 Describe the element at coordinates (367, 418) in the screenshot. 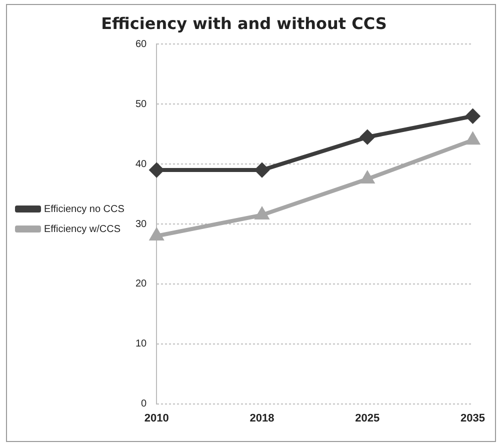

I see `x-tick-label: 2025` at that location.